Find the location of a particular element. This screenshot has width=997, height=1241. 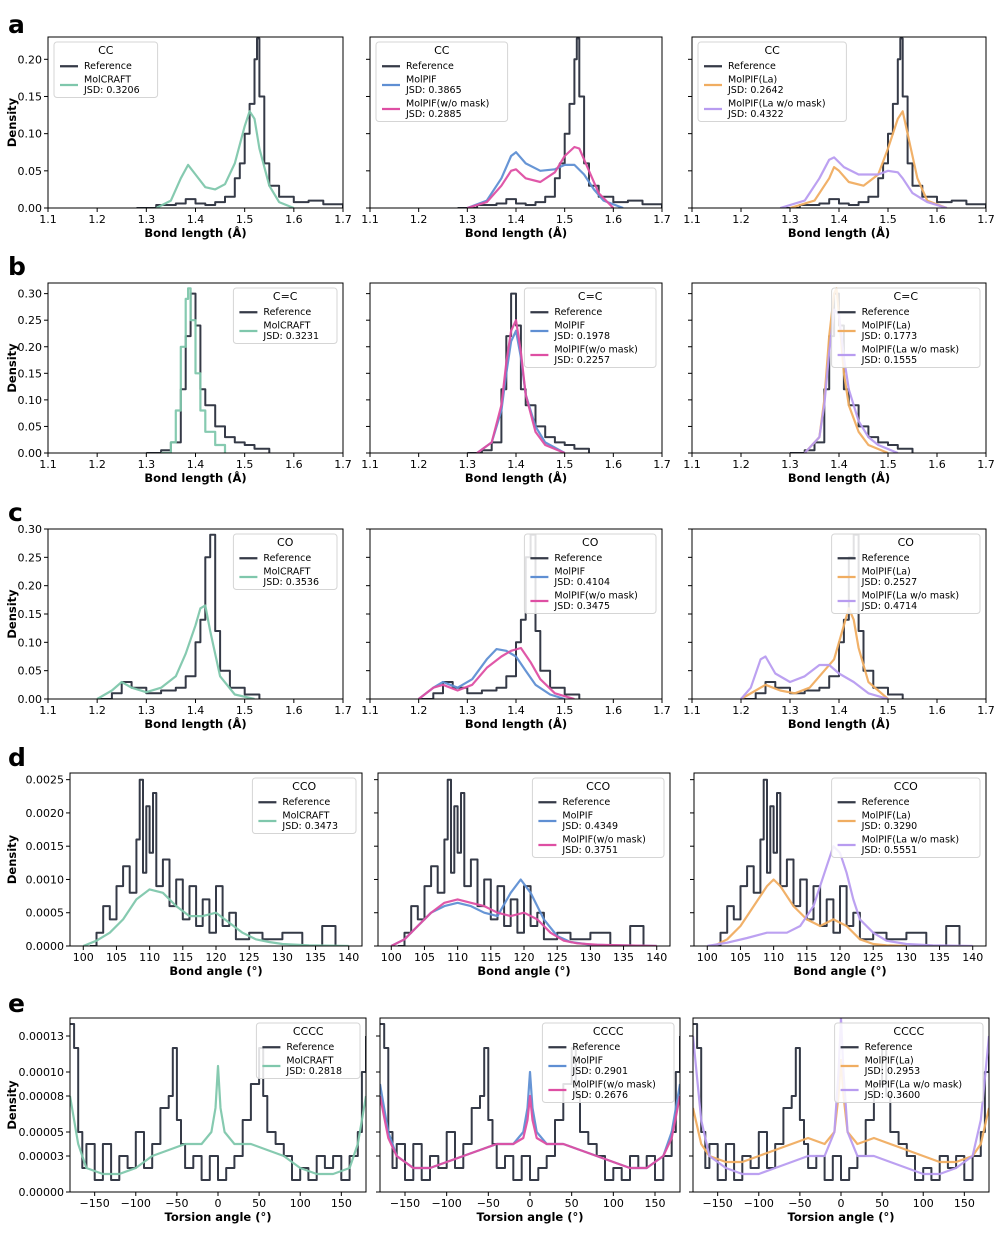

y-tick-label: 0.00005 is located at coordinates (42, 1132).